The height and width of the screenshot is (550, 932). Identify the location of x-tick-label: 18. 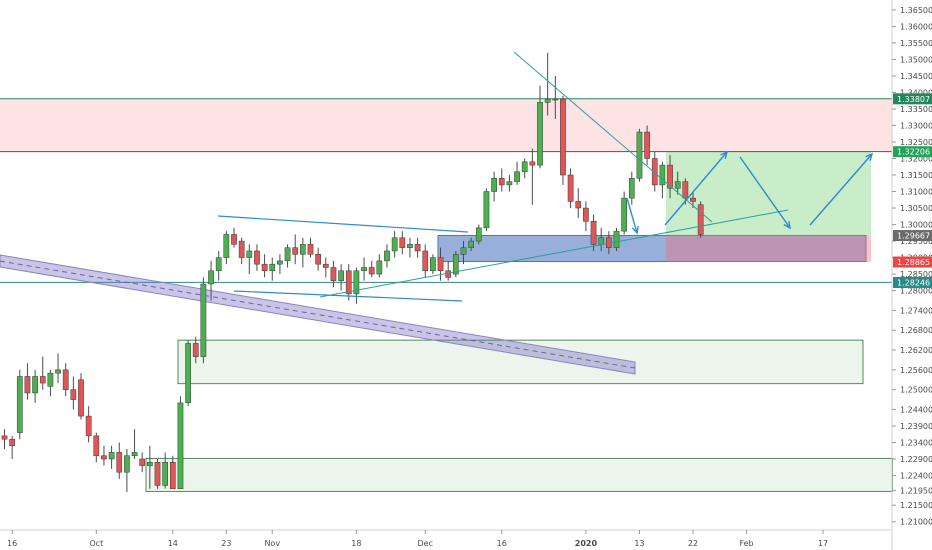
(356, 543).